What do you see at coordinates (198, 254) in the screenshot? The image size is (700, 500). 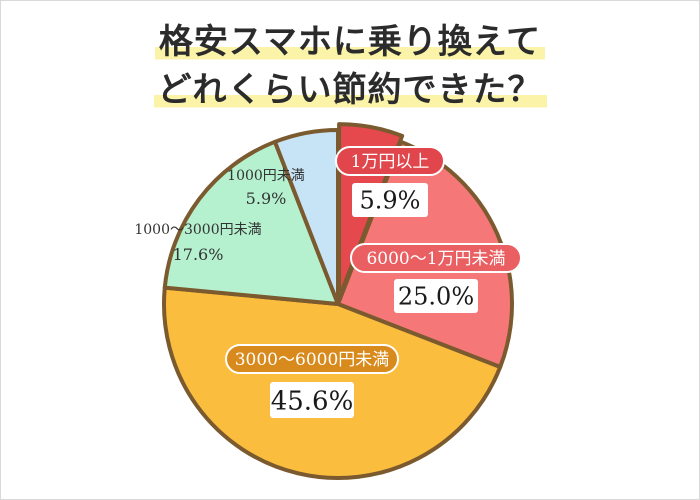 I see `slice-value: 17.6%` at bounding box center [198, 254].